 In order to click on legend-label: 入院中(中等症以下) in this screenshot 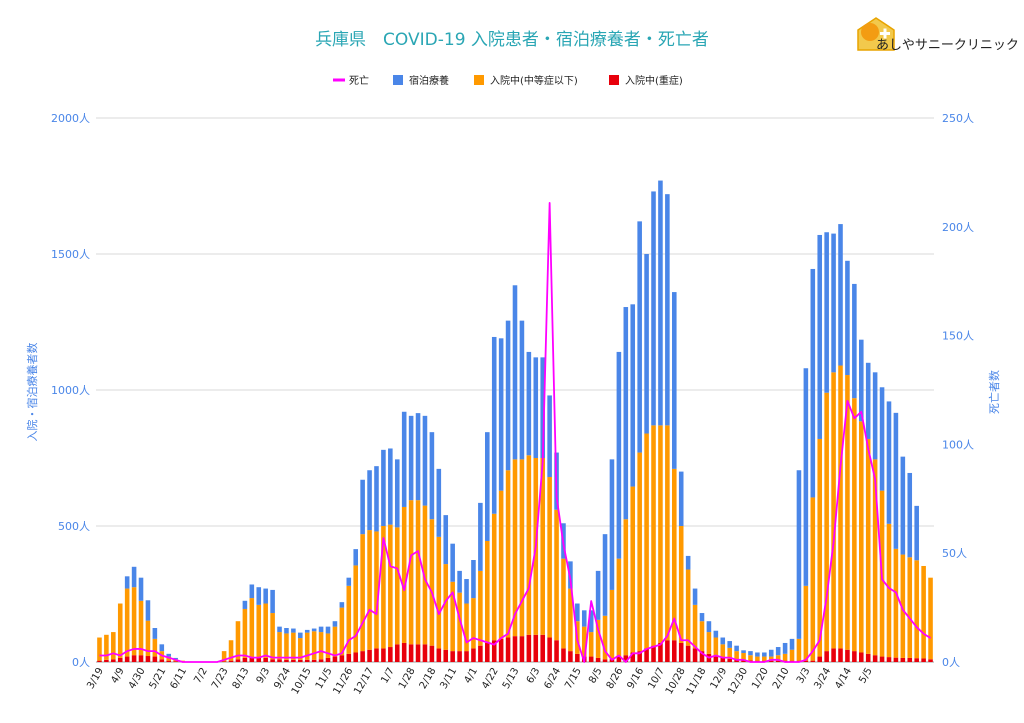, I will do `click(534, 80)`.